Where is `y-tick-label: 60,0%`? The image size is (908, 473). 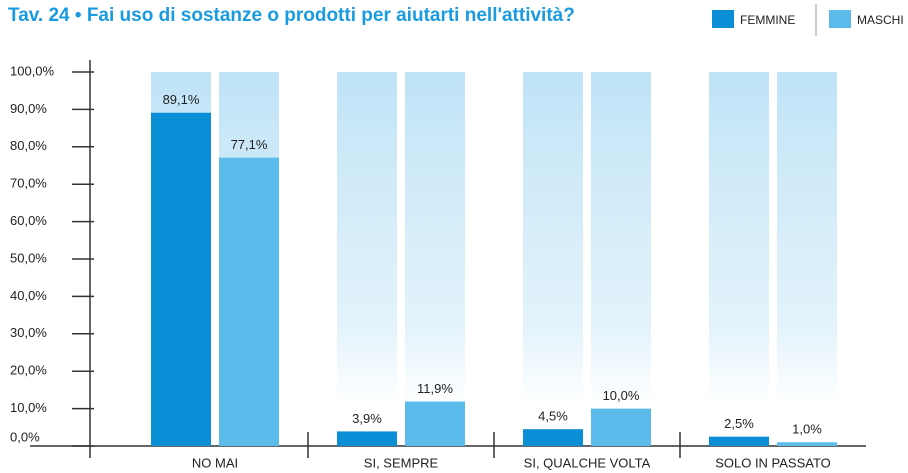
y-tick-label: 60,0% is located at coordinates (28, 220).